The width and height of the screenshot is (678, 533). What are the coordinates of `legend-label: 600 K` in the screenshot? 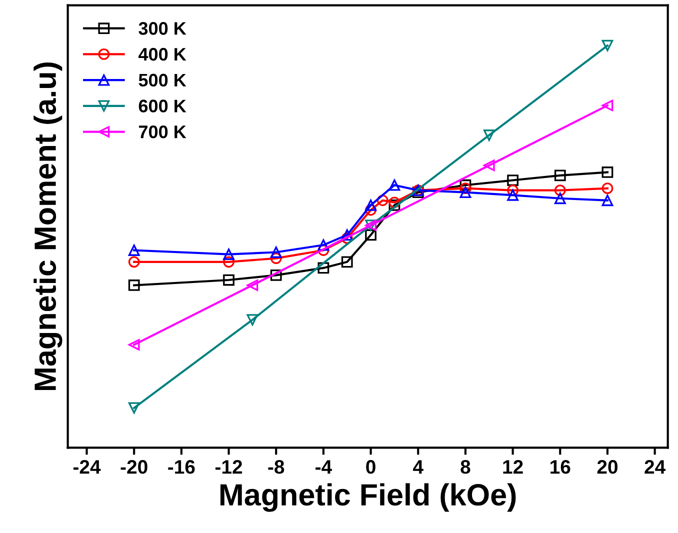 It's located at (162, 106).